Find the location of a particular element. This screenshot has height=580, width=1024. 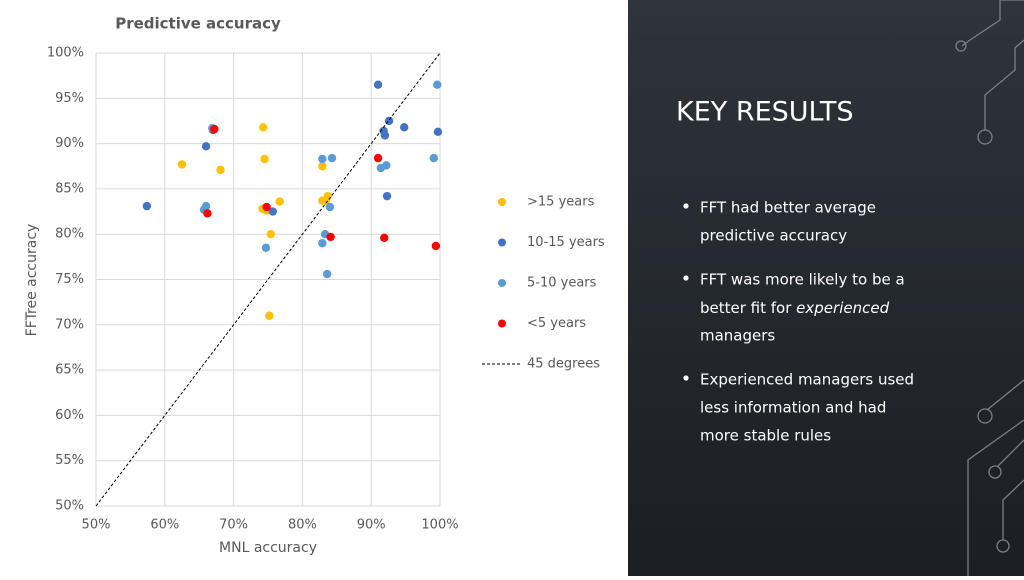

bullet-text: managers is located at coordinates (737, 336).